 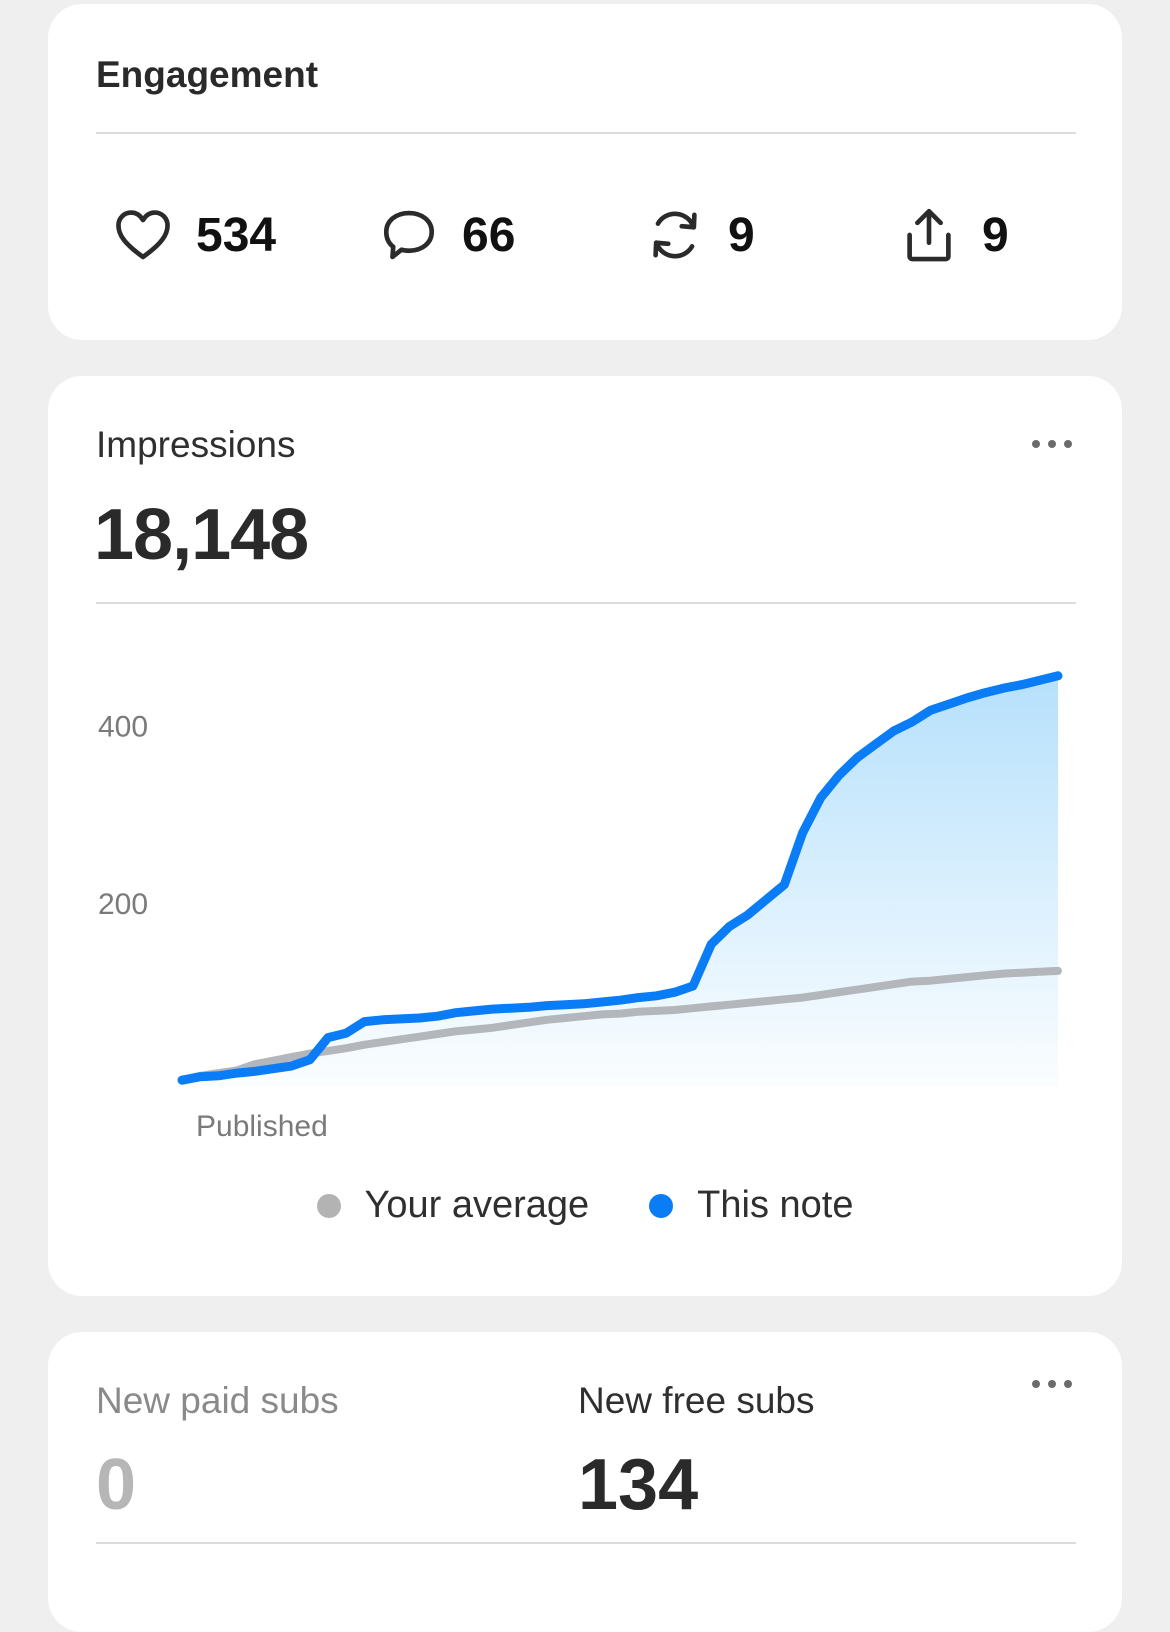 I want to click on free-subs-value: 134, so click(x=638, y=1485).